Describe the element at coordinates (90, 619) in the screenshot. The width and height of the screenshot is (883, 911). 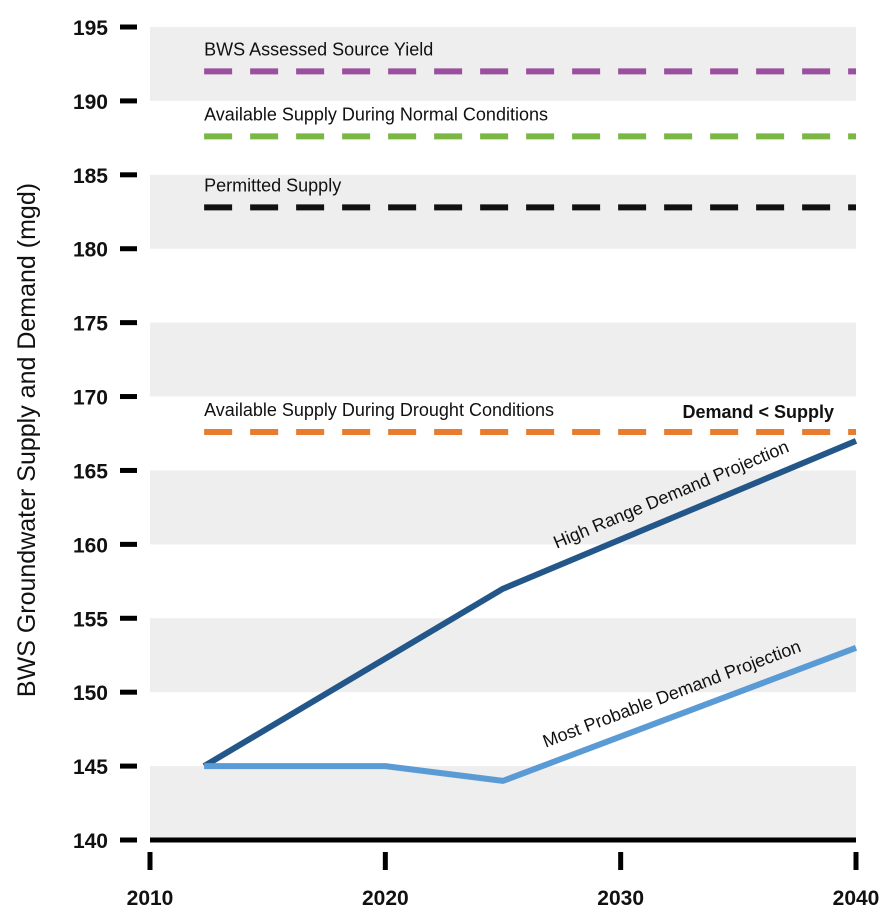
I see `y-tick-label: 155` at that location.